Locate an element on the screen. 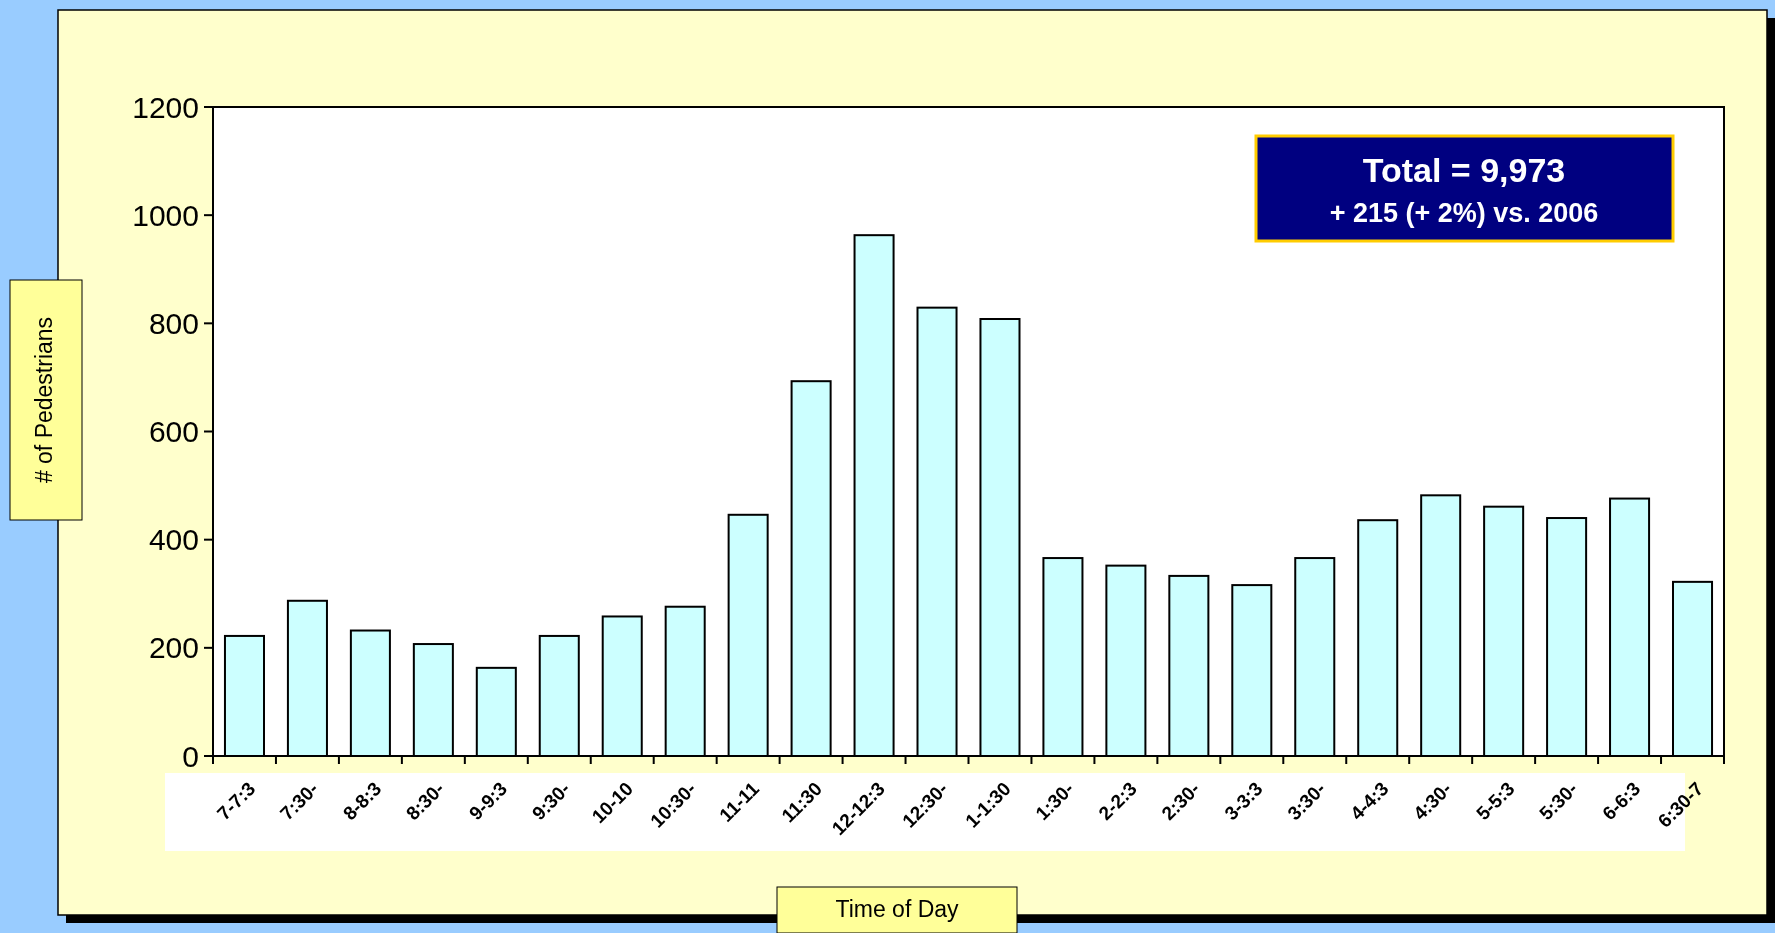  y-tick-label: 400 is located at coordinates (173, 540).